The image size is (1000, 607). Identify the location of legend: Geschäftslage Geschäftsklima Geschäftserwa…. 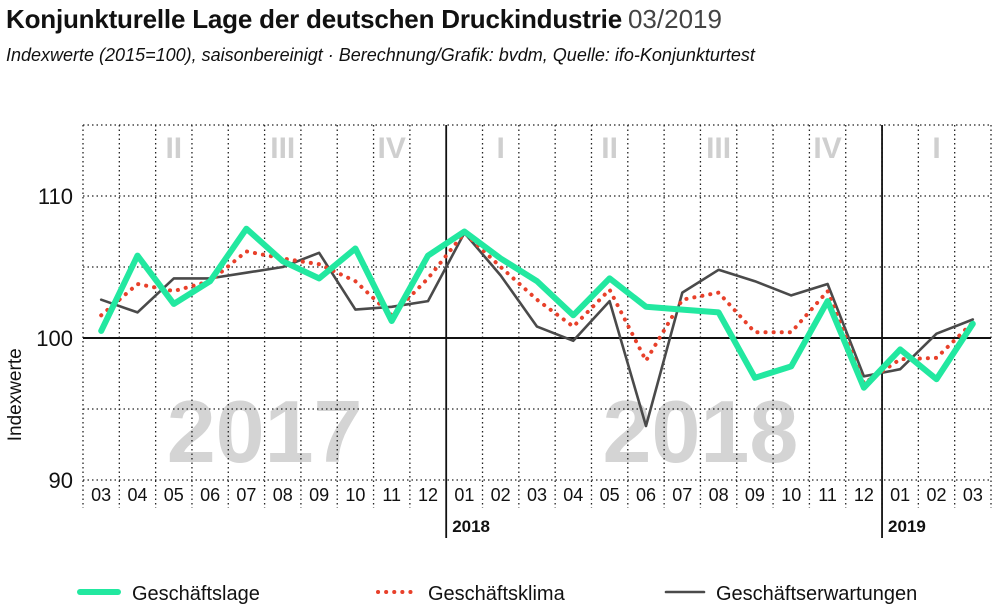
(497, 594).